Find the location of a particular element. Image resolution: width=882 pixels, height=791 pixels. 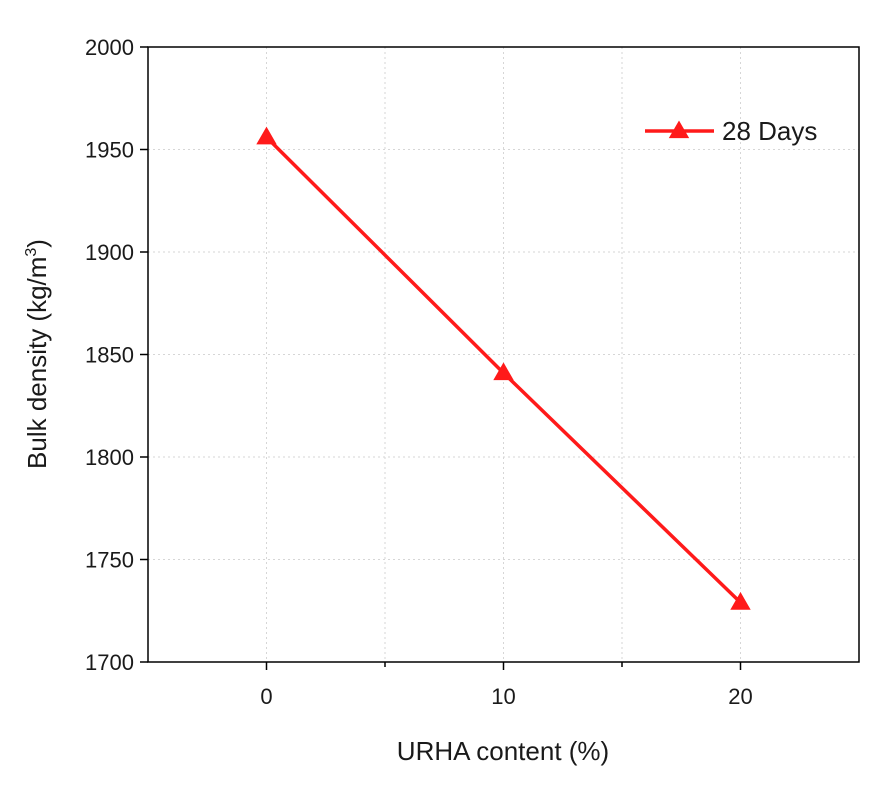

y-axis-label: Bulk density (kg/m3) is located at coordinates (37, 354).